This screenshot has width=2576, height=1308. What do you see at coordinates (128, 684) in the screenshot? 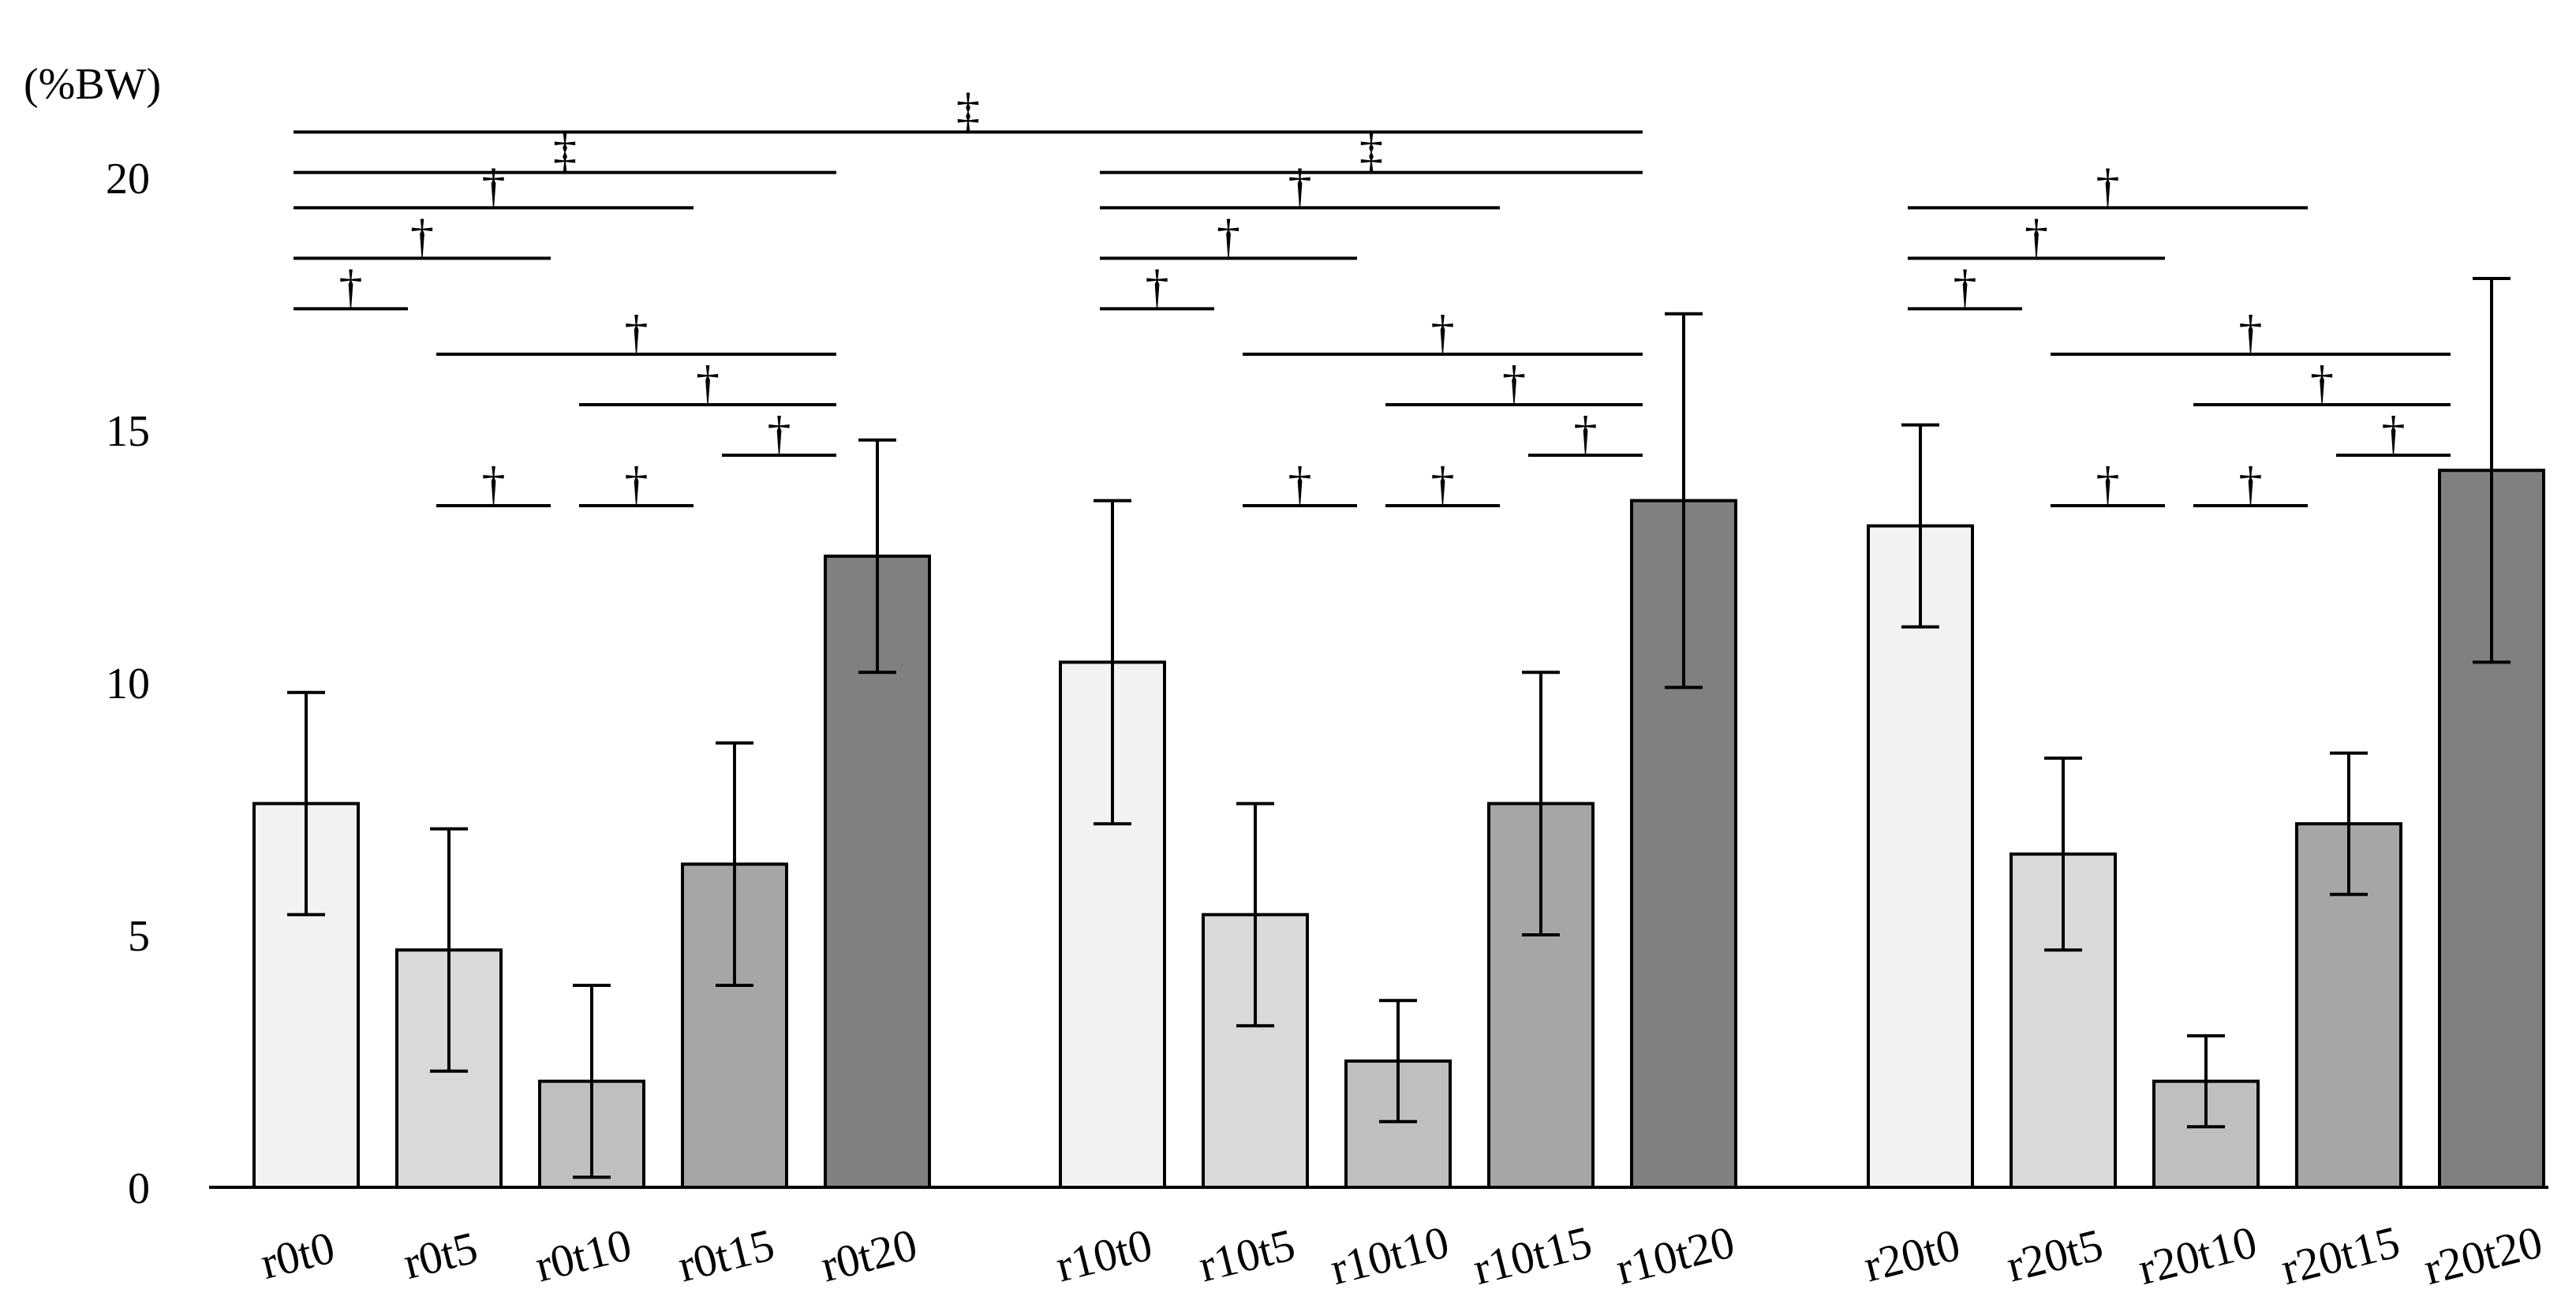
I see `y-tick-label-10: 10` at bounding box center [128, 684].